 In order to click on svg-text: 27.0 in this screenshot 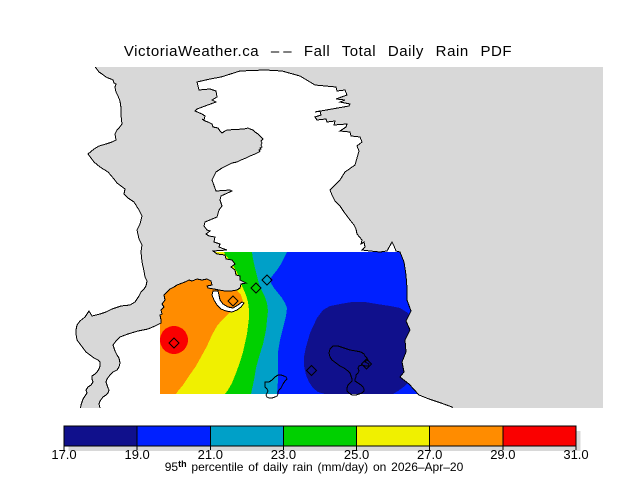, I will do `click(429, 454)`.